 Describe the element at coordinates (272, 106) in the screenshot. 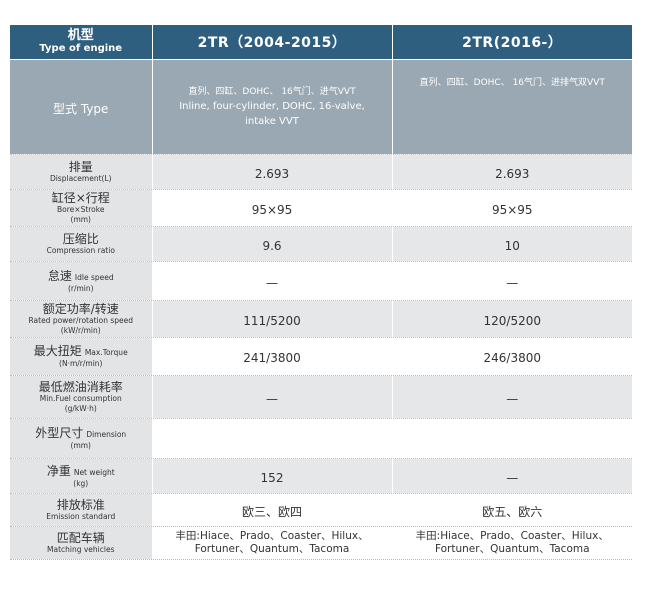

I see `type-a-en-line1: Inline, four-cylinder, DOHC, 16-valve,` at that location.